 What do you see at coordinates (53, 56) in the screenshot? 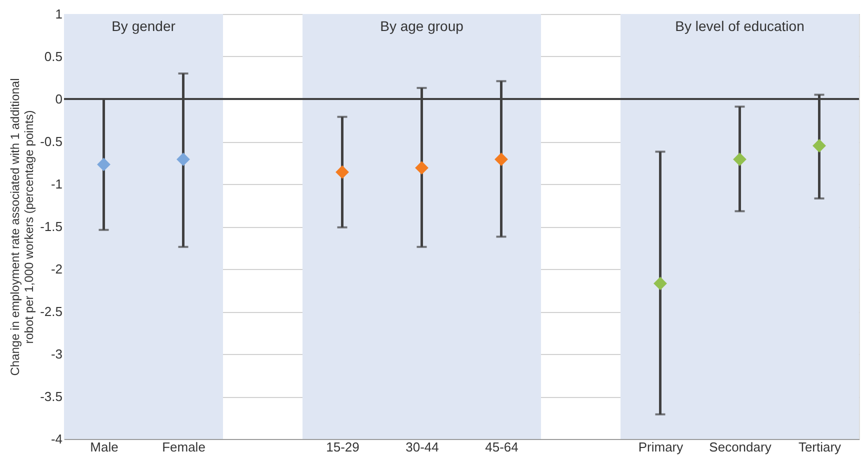
I see `y-tick-label: 0.5` at bounding box center [53, 56].